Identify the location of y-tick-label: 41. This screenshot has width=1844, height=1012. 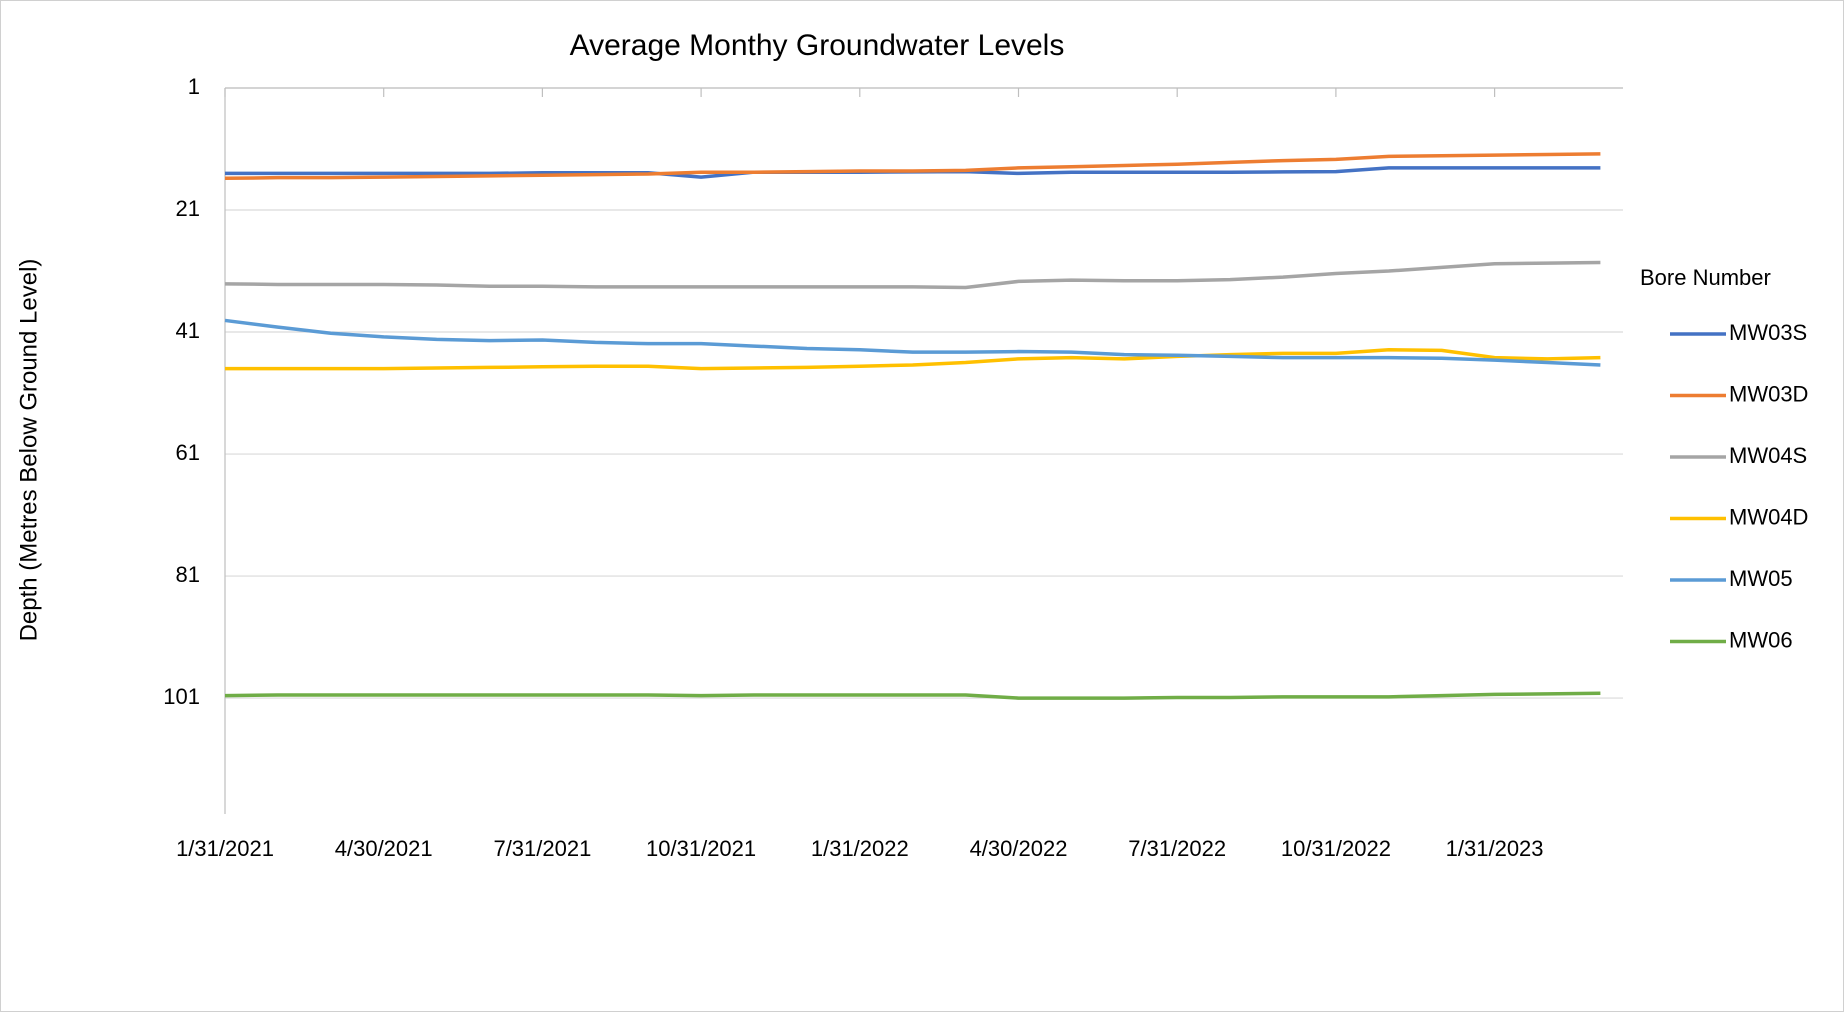
(188, 330).